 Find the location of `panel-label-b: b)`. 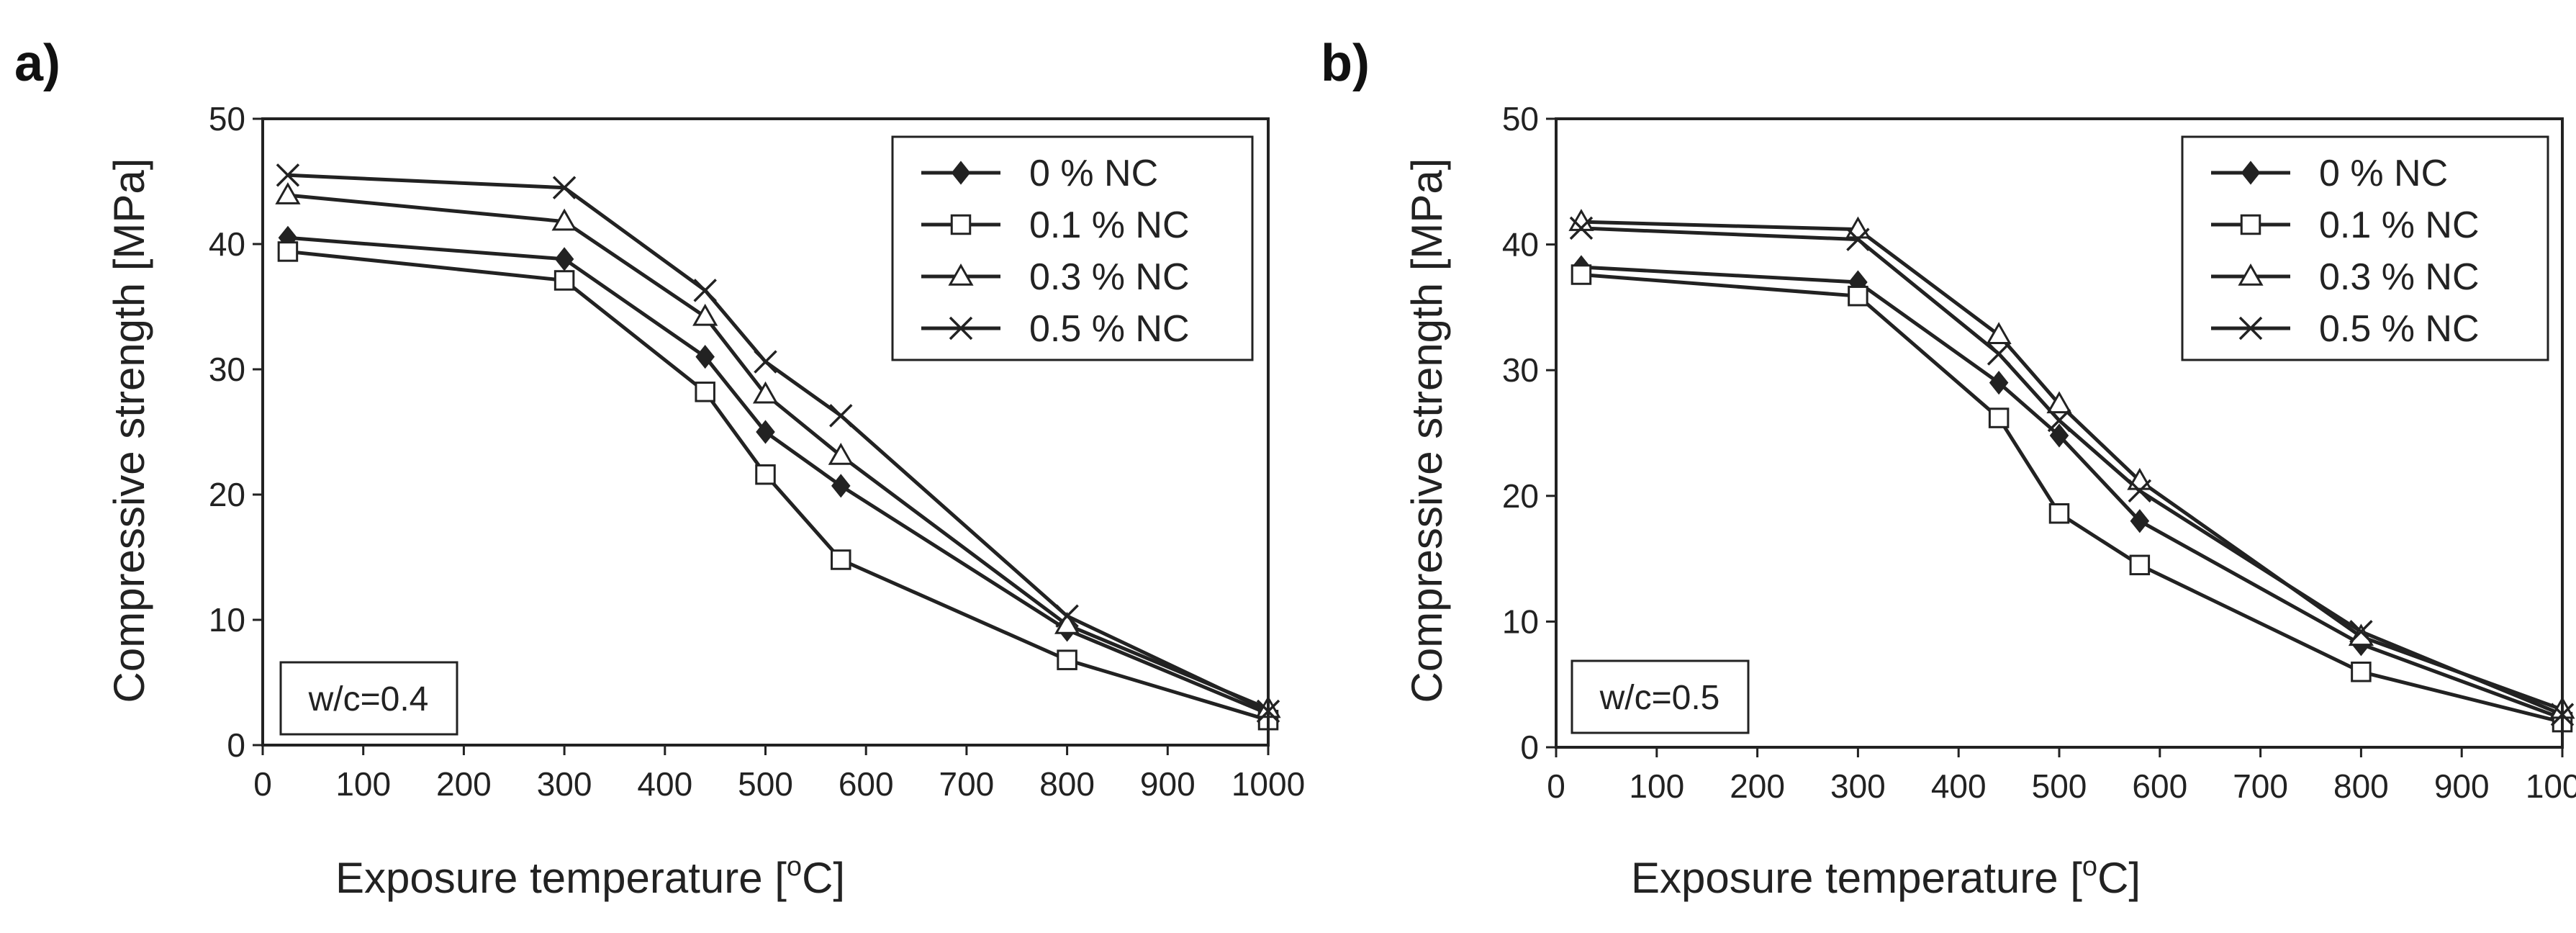

panel-label-b: b) is located at coordinates (1345, 64).